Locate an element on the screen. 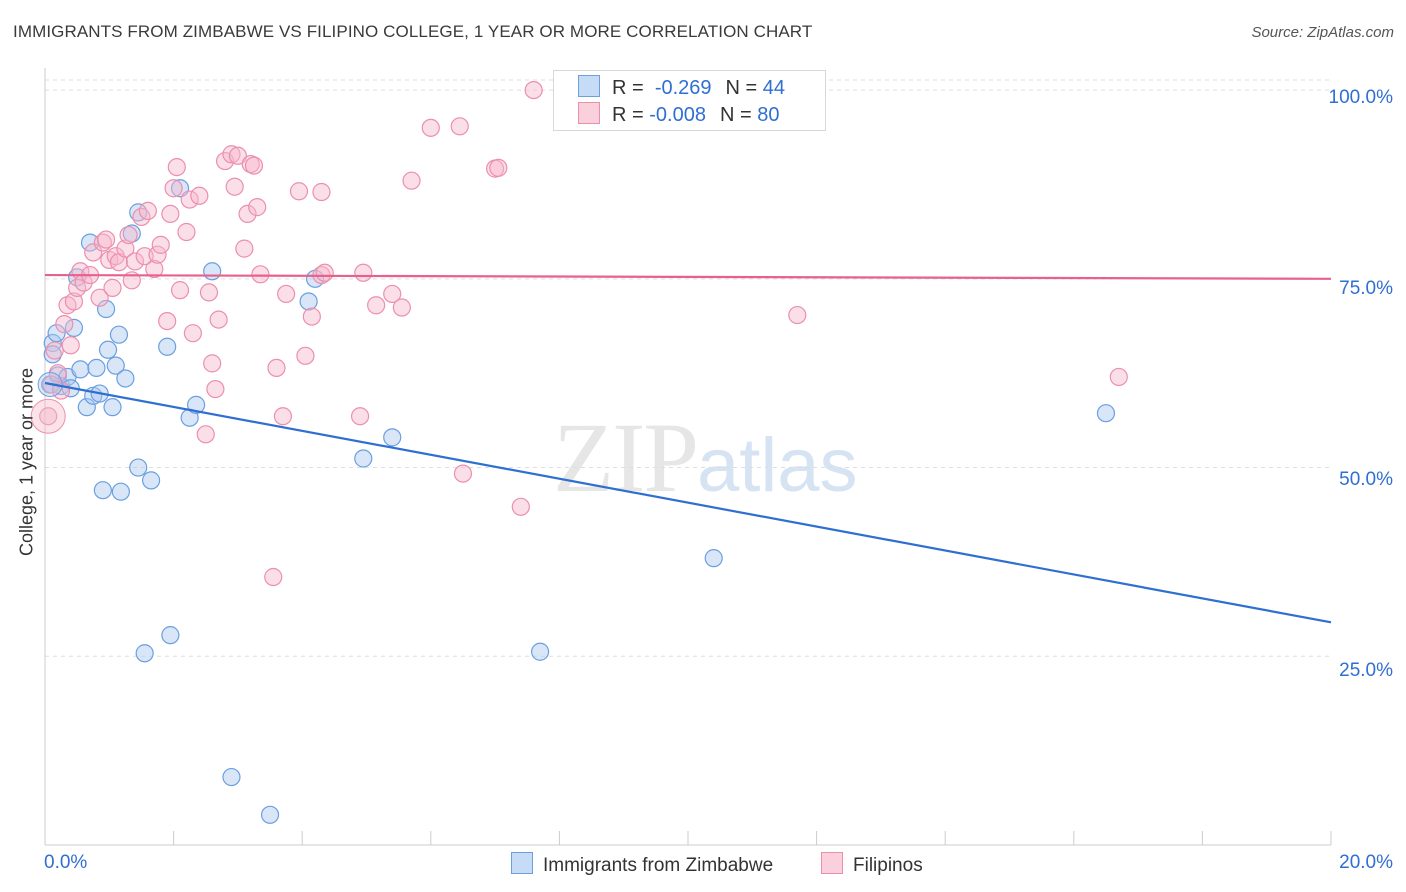  point-pink-cluster is located at coordinates (48, 416).